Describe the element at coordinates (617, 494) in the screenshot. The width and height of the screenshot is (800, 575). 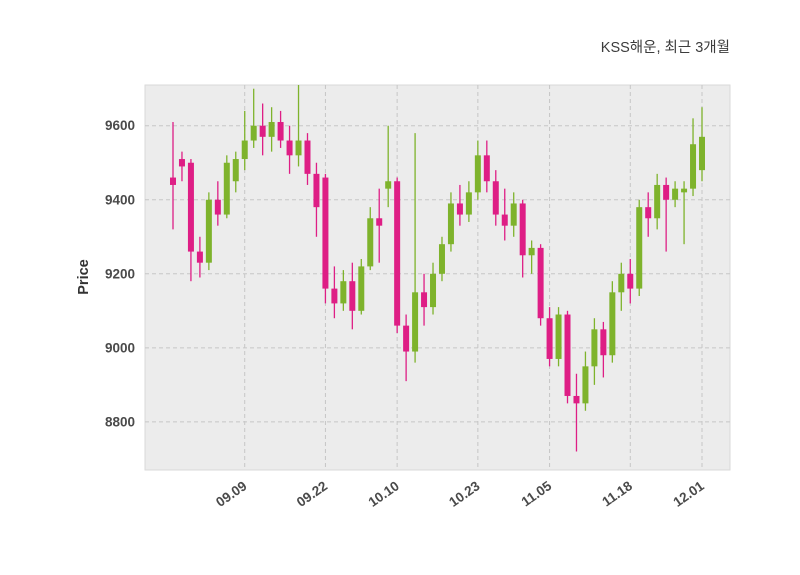
I see `x-tick-label: 11.18` at that location.